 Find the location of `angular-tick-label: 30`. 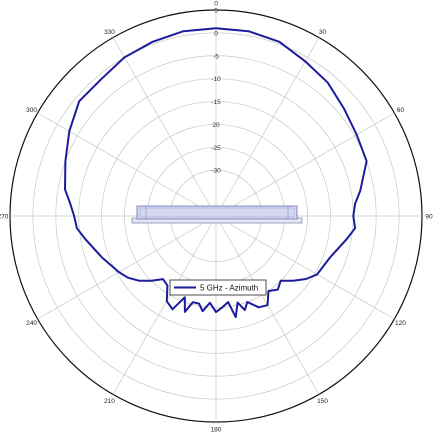

angular-tick-label: 30 is located at coordinates (323, 32).